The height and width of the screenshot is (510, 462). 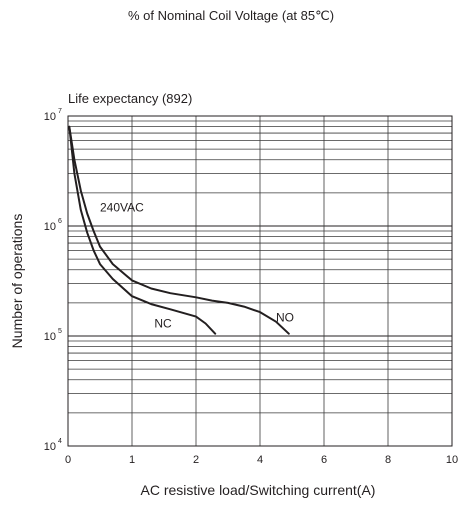 What do you see at coordinates (142, 230) in the screenshot?
I see `curve-nc` at bounding box center [142, 230].